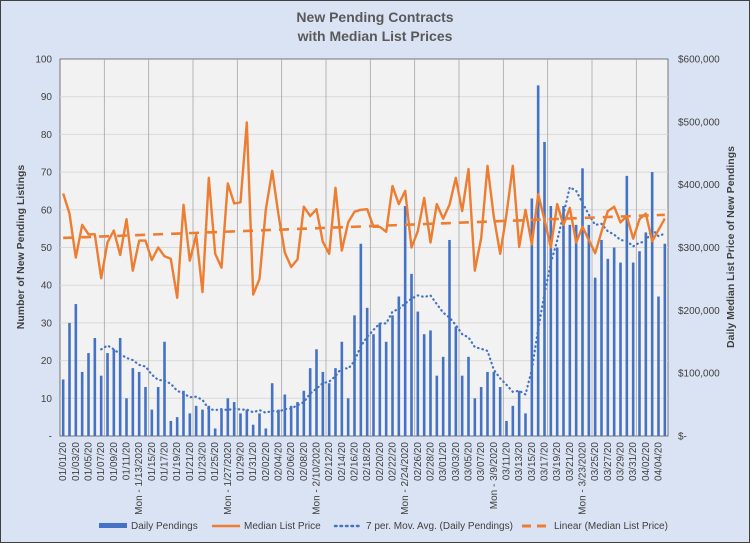 The image size is (750, 543). What do you see at coordinates (152, 461) in the screenshot?
I see `x-axis-tick-label: 01/15/20` at bounding box center [152, 461].